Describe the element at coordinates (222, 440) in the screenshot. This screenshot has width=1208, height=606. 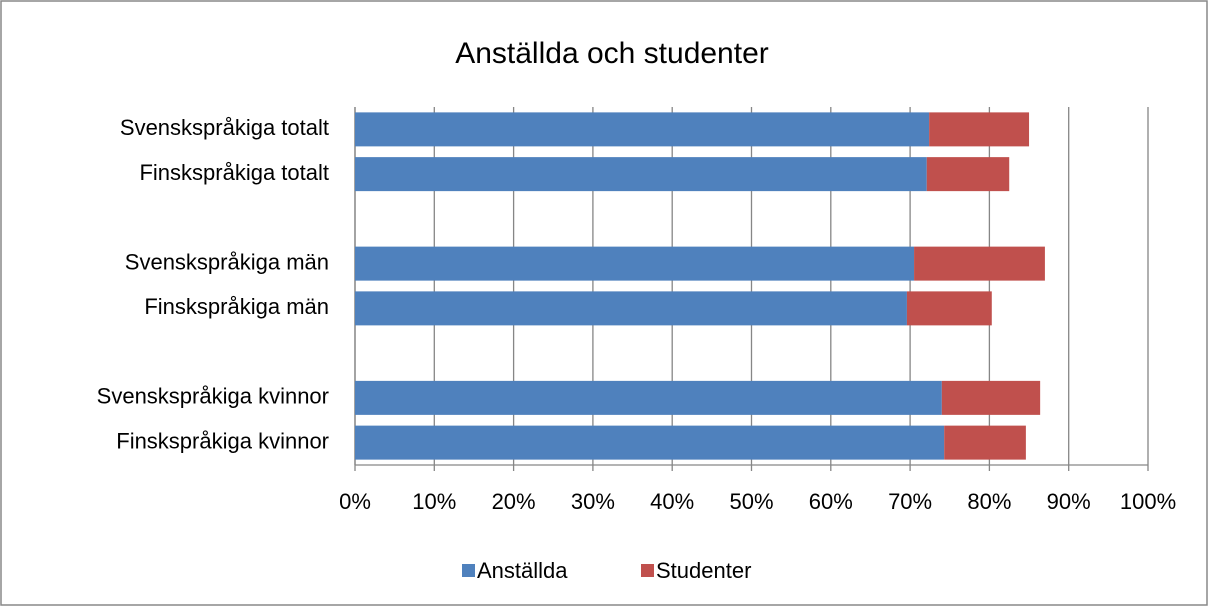
I see `y-tick-label: Finskspråkiga kvinnor` at that location.